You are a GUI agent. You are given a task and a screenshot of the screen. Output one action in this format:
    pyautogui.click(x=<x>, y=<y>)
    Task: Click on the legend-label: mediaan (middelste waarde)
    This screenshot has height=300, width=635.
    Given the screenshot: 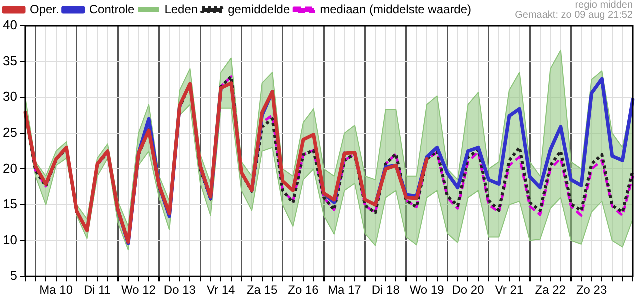 What is the action you would take?
    pyautogui.click(x=396, y=9)
    